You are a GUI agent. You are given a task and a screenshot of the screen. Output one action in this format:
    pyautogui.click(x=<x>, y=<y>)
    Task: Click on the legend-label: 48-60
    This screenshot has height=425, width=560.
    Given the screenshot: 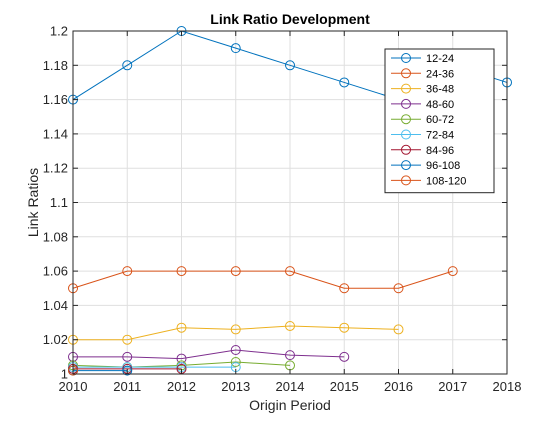 What is the action you would take?
    pyautogui.click(x=440, y=105)
    